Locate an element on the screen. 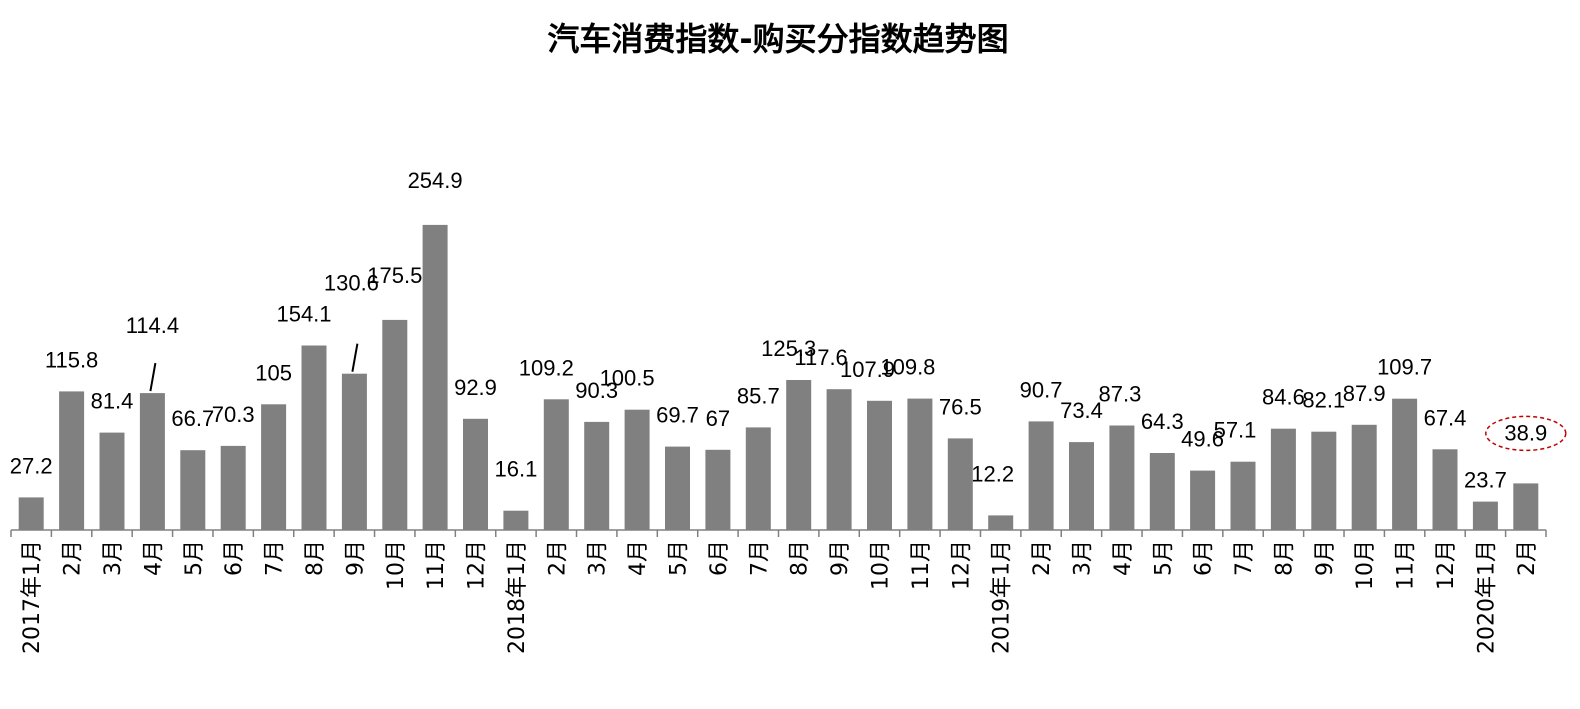 This screenshot has height=709, width=1580. data-label: 64.3 is located at coordinates (1162, 421).